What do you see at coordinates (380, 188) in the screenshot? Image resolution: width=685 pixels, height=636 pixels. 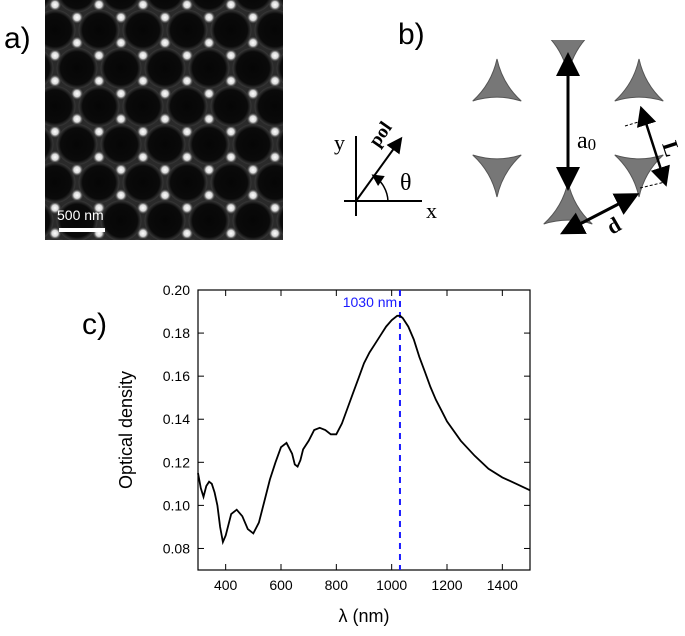 I see `theta-arc` at bounding box center [380, 188].